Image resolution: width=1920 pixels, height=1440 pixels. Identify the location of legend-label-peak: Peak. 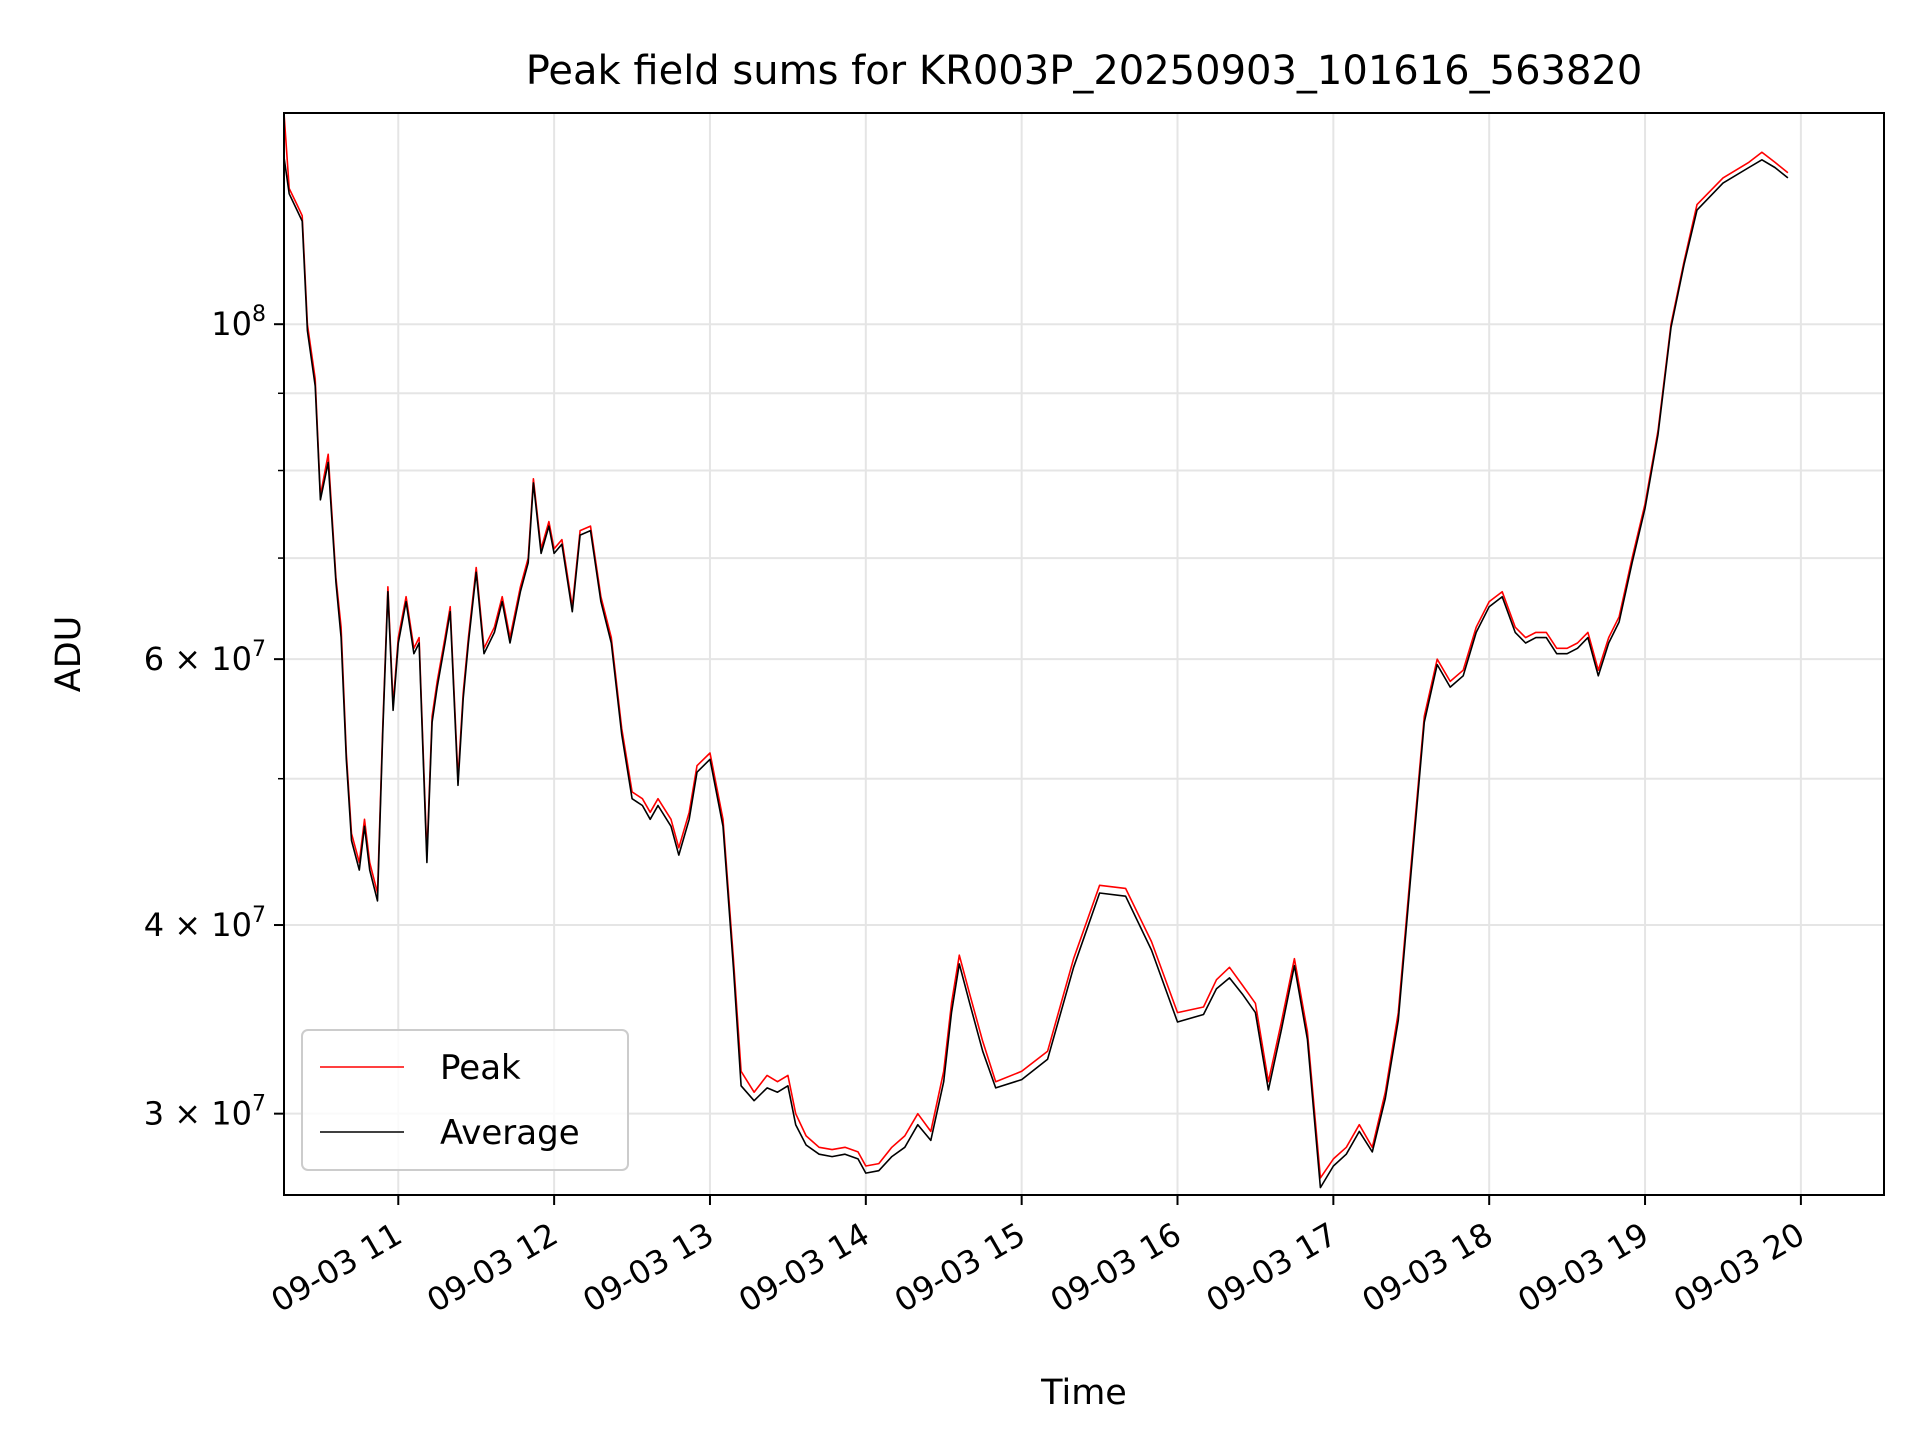
(480, 1068).